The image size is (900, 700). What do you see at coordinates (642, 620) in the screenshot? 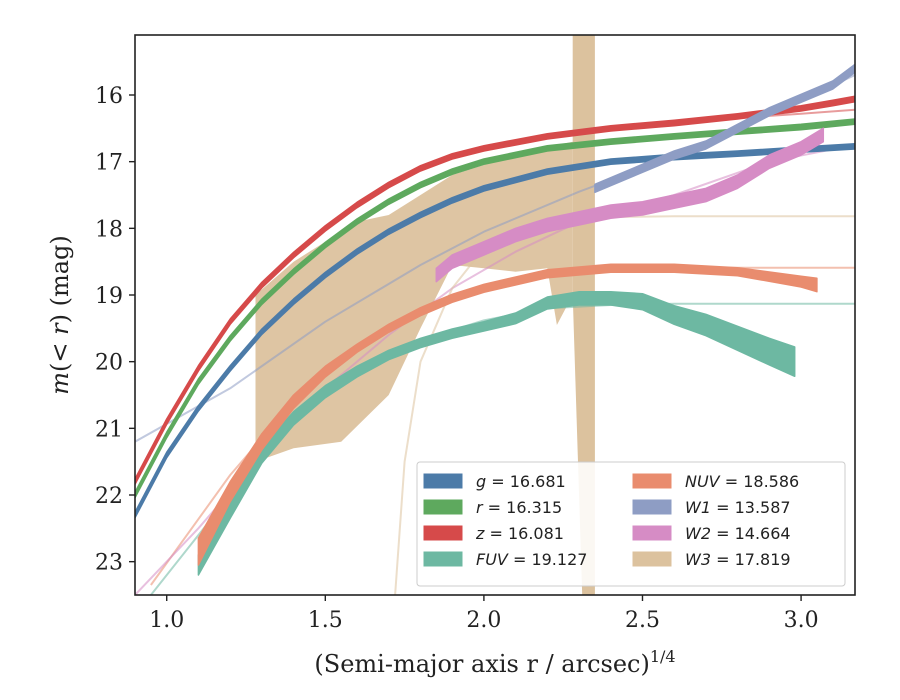
I see `x-tick-label: 2.5` at bounding box center [642, 620].